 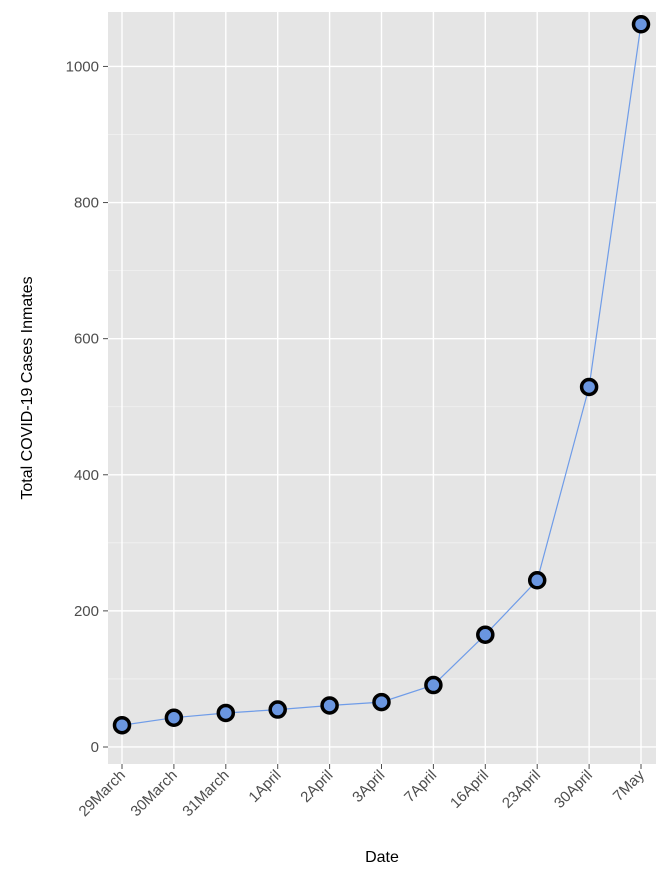 What do you see at coordinates (264, 786) in the screenshot?
I see `x-tick-label: 1April` at bounding box center [264, 786].